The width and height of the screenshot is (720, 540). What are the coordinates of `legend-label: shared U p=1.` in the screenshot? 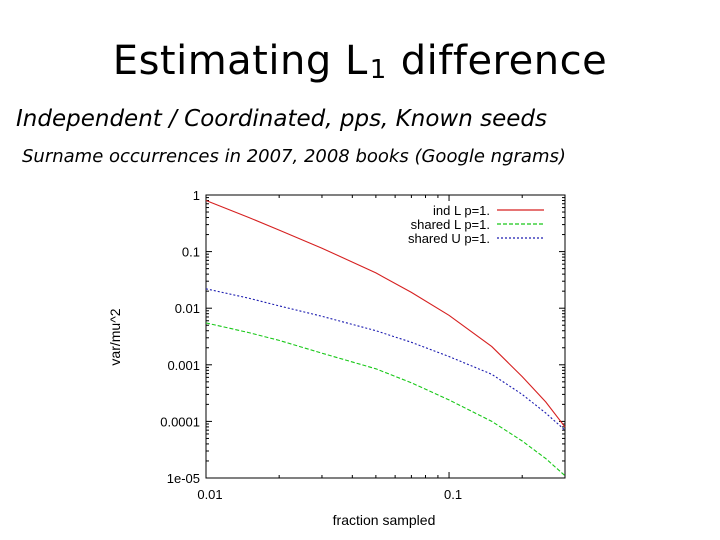 It's located at (449, 238).